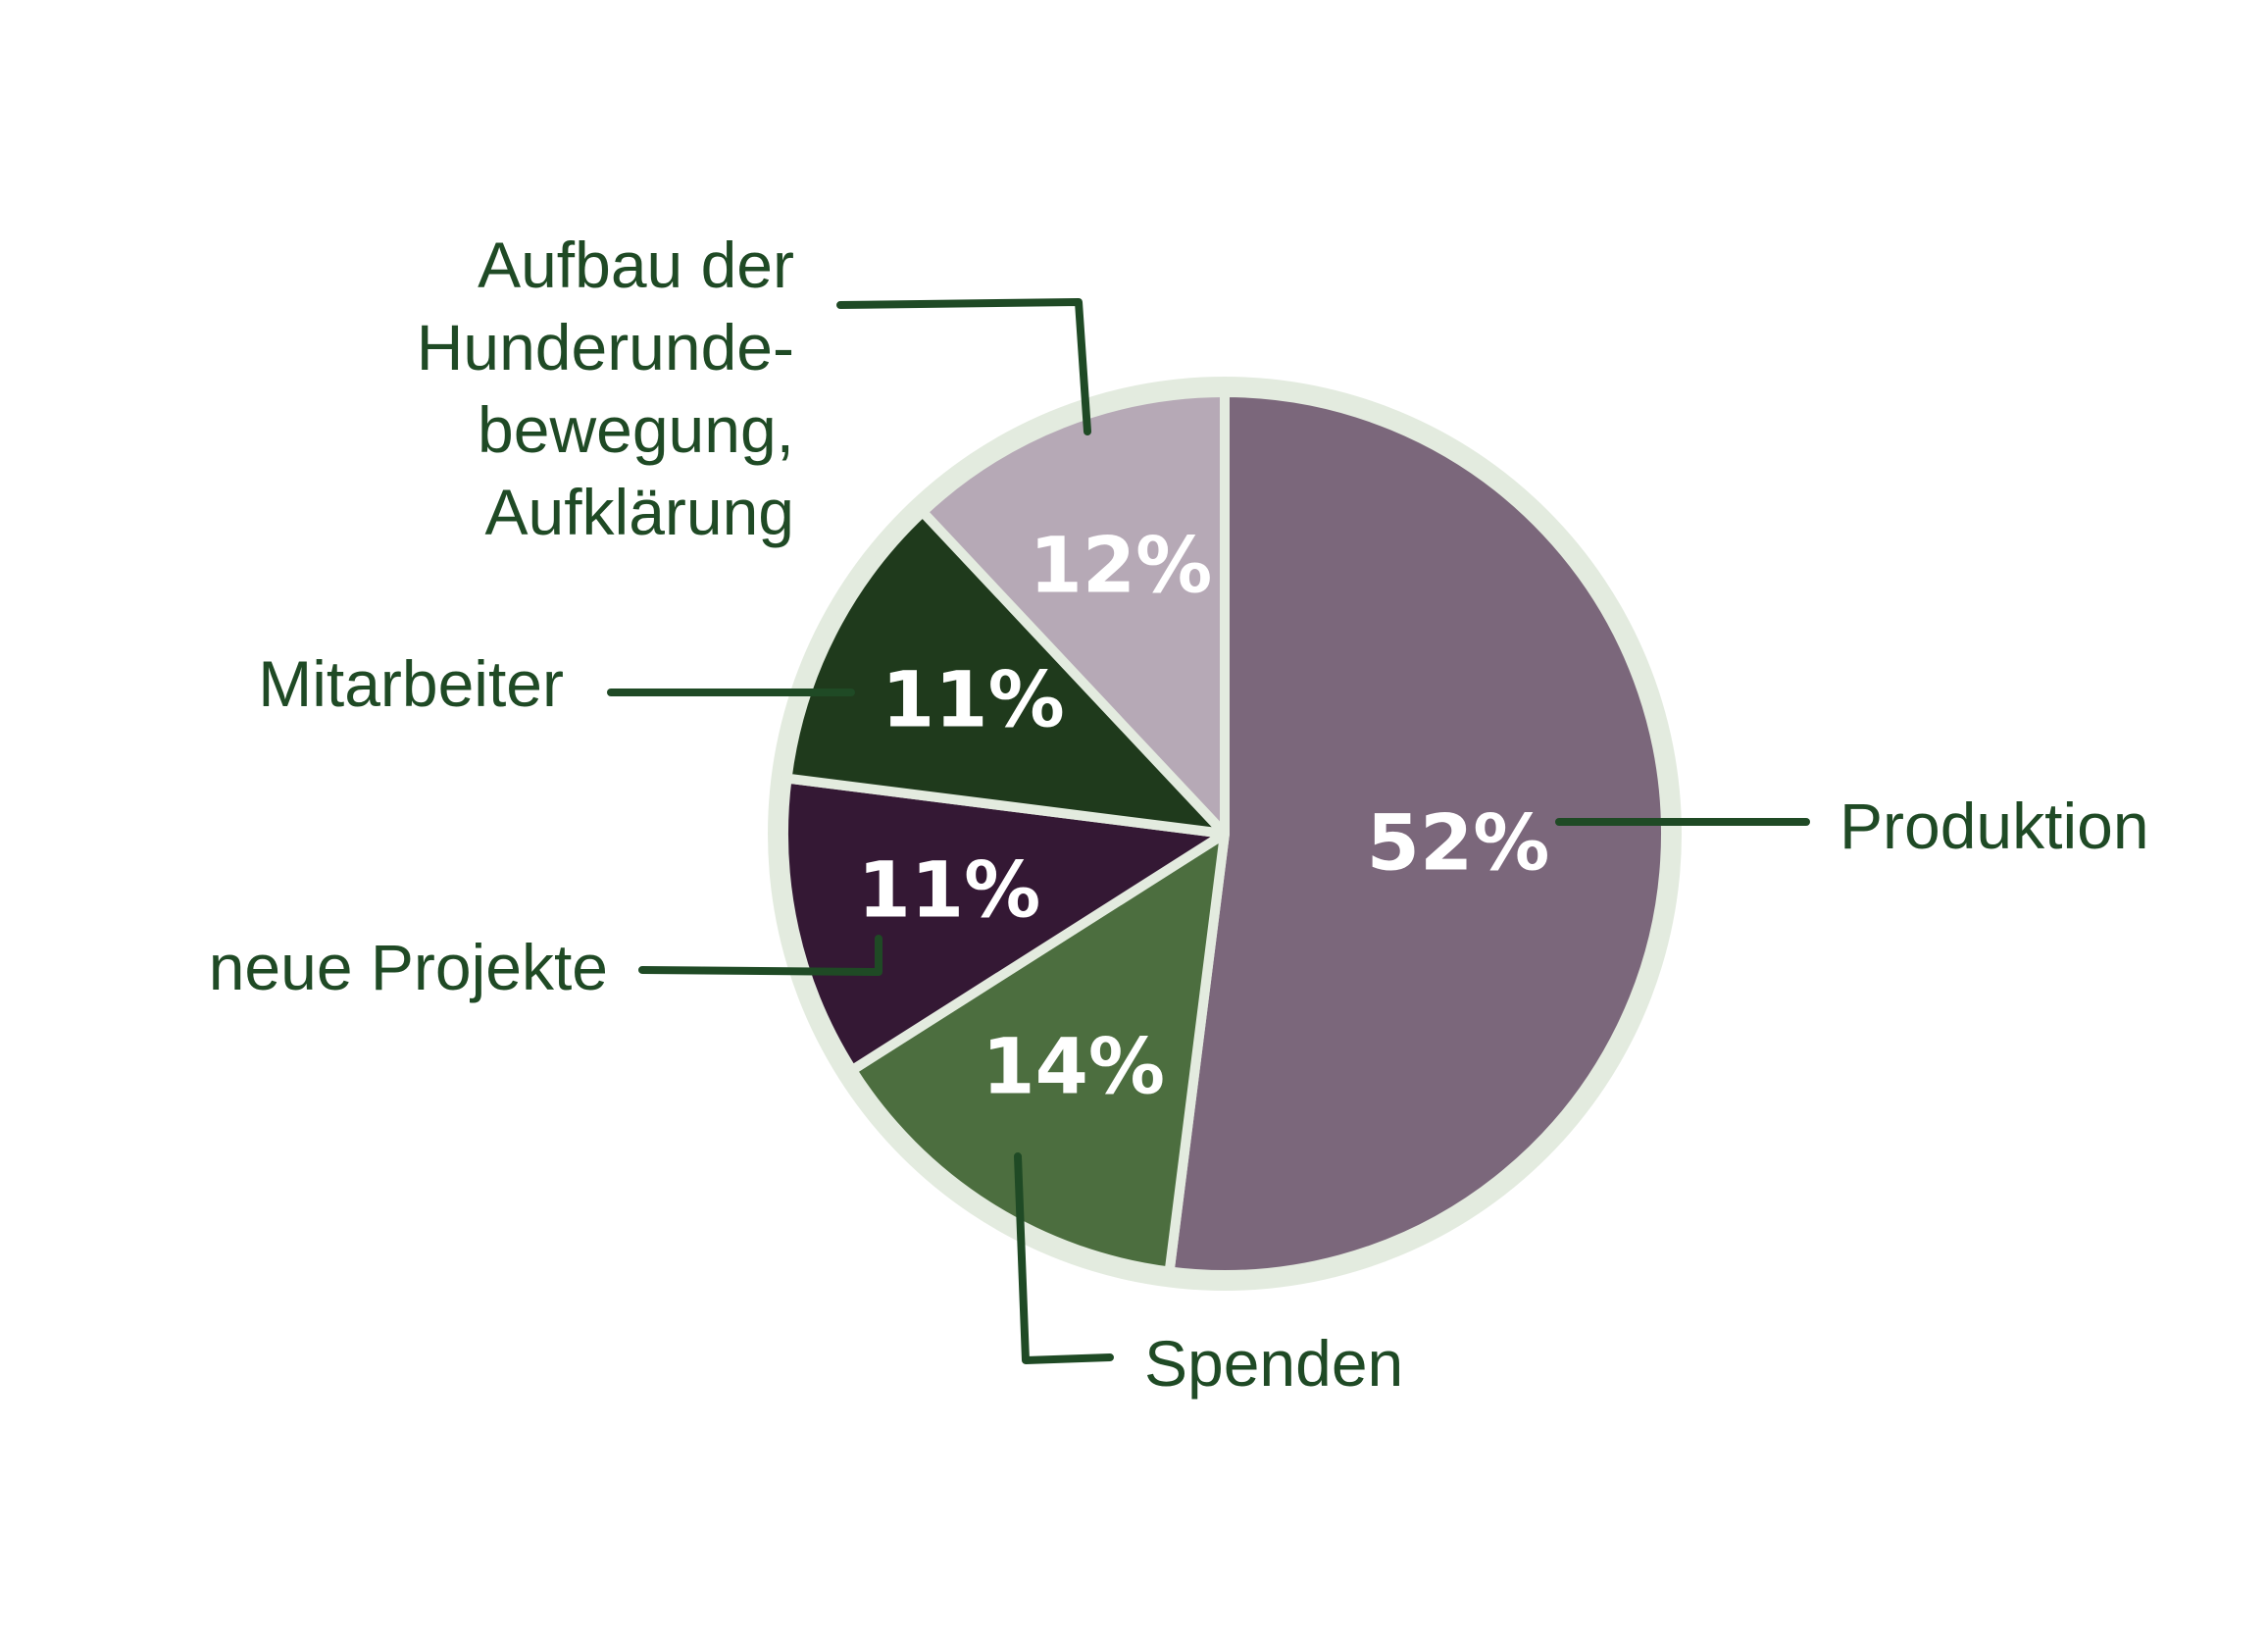 The height and width of the screenshot is (1633, 2268). Describe the element at coordinates (1994, 826) in the screenshot. I see `category-label: Produktion` at that location.